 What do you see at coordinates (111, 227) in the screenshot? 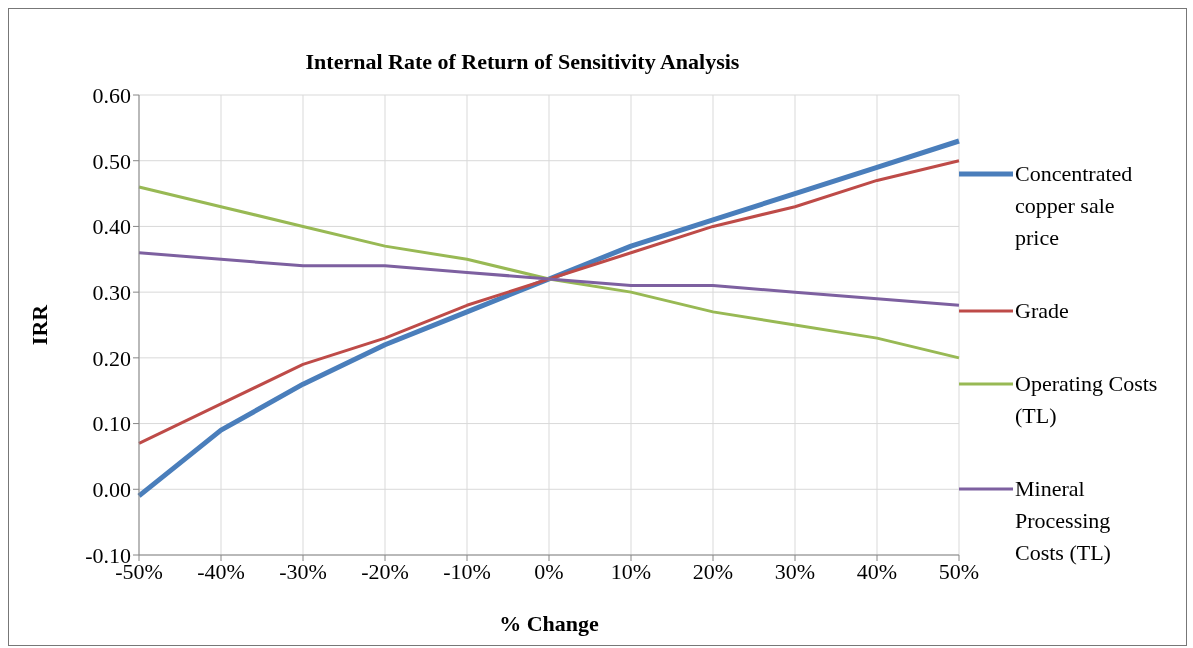
I see `y-tick-label: 0.40` at bounding box center [111, 227].